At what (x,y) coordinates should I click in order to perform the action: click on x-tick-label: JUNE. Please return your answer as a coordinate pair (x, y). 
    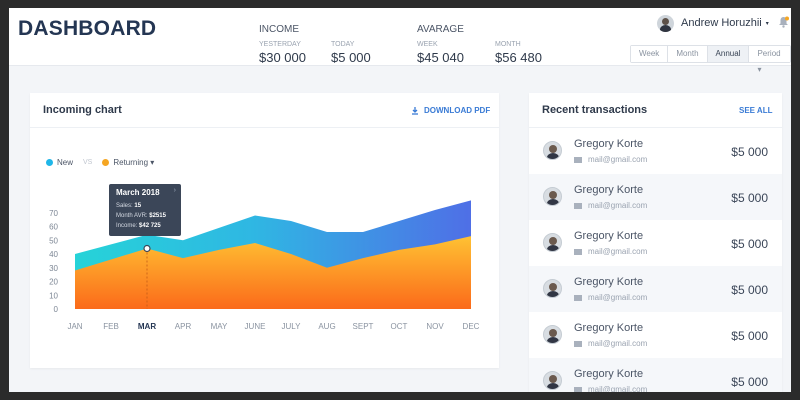
    Looking at the image, I should click on (255, 326).